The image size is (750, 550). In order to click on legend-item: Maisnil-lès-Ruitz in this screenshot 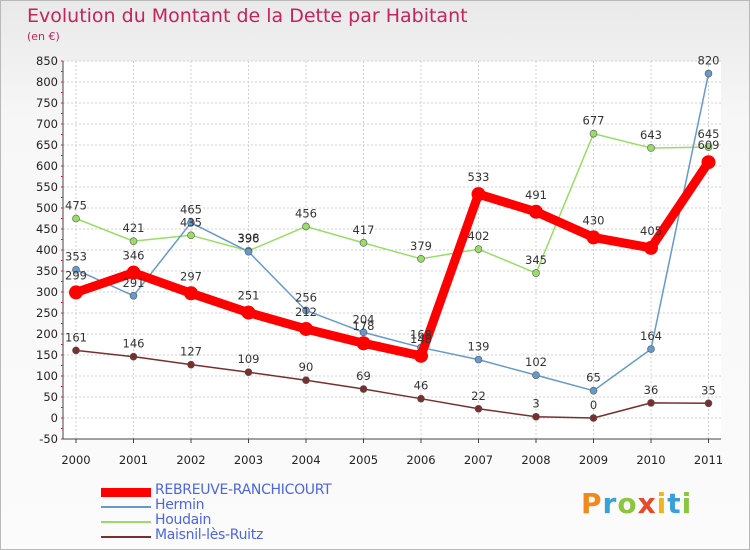, I will do `click(251, 535)`.